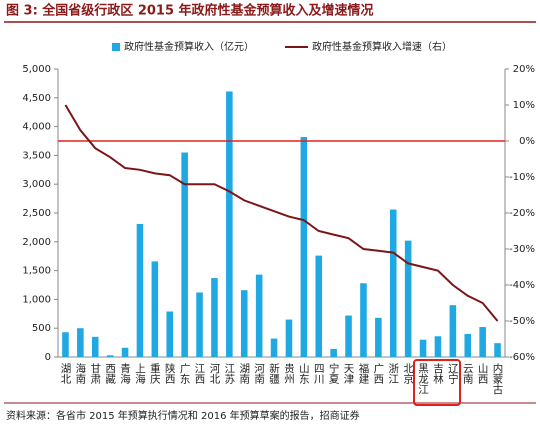  Describe the element at coordinates (498, 378) in the screenshot. I see `x-tick-label: 内蒙古` at that location.